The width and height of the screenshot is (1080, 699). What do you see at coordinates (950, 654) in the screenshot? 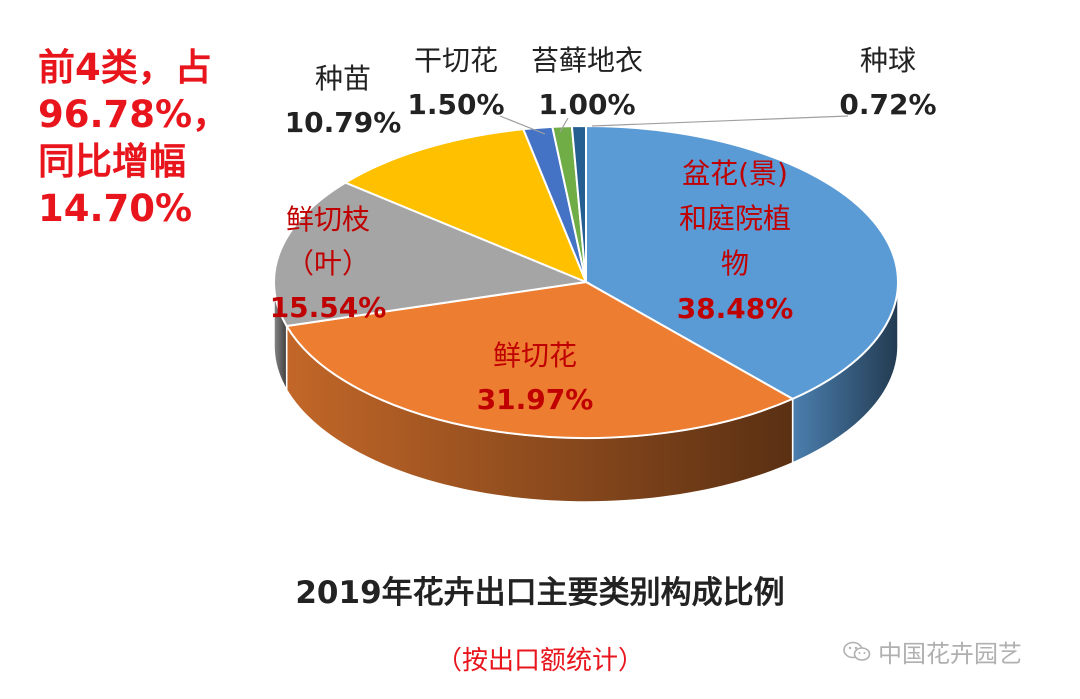
I see `watermark-text: 中国花卉园艺` at bounding box center [950, 654].